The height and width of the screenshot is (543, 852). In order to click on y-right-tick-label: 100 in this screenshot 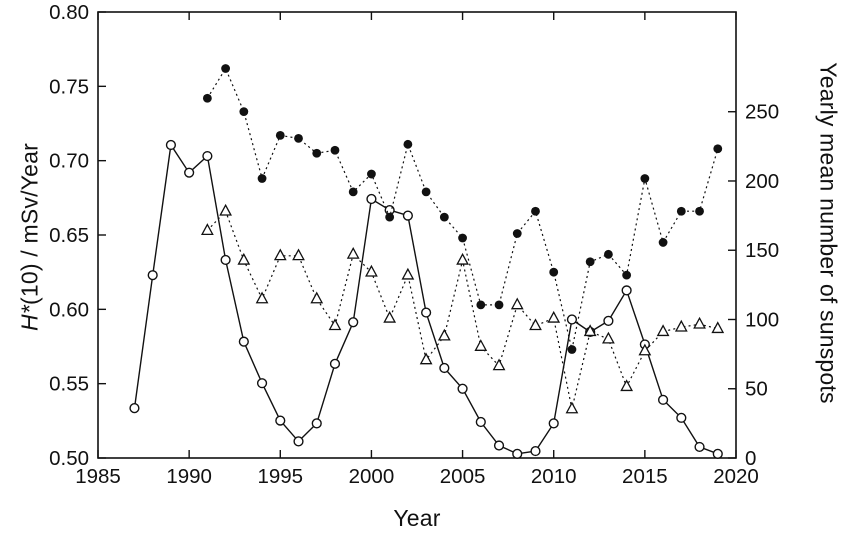, I will do `click(762, 319)`.